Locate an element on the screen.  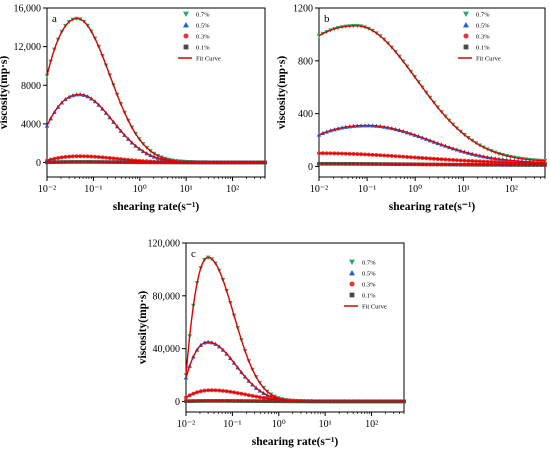
panel-label: b is located at coordinates (327, 19).